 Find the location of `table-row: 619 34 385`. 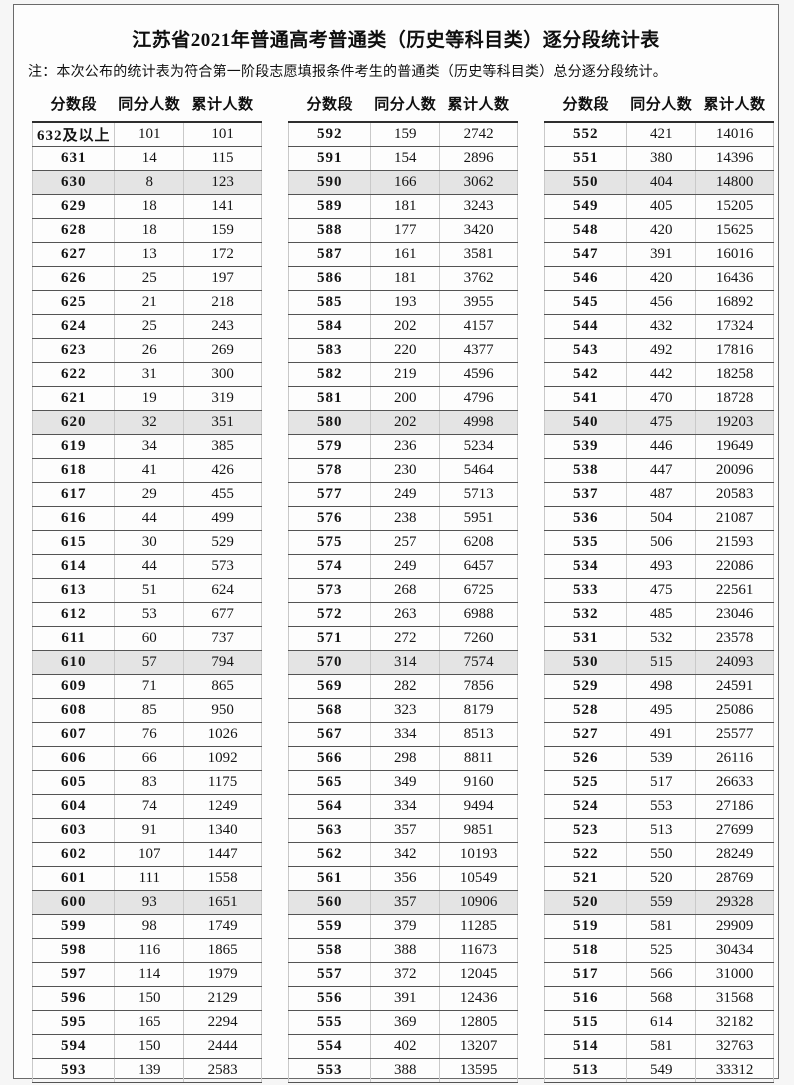

table-row: 619 34 385 is located at coordinates (146, 446).